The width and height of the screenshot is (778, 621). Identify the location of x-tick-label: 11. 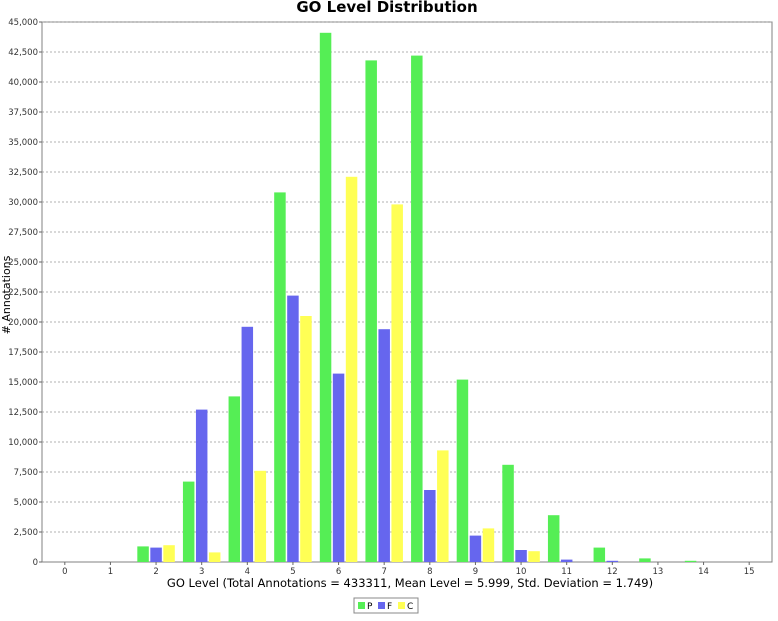
(566, 572).